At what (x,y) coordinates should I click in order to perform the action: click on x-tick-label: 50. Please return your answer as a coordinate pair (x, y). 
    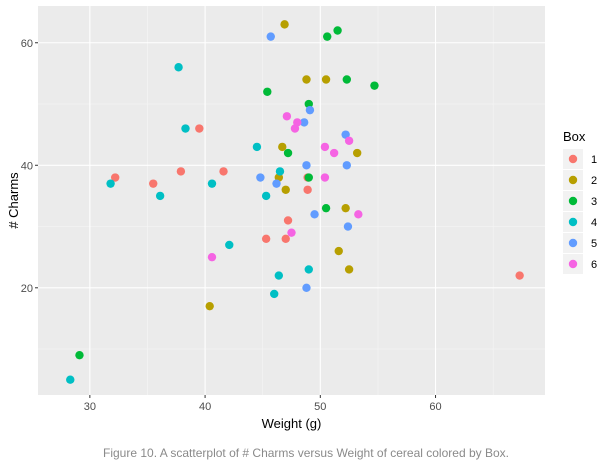
    Looking at the image, I should click on (320, 407).